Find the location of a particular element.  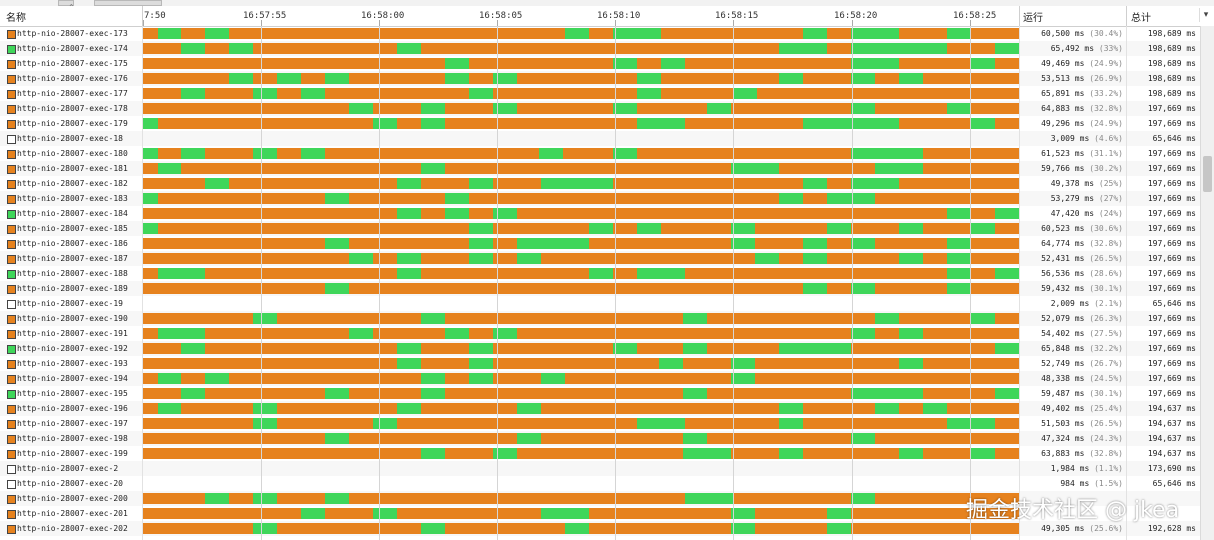

run-time-percent: (26.3%) is located at coordinates (1106, 318).